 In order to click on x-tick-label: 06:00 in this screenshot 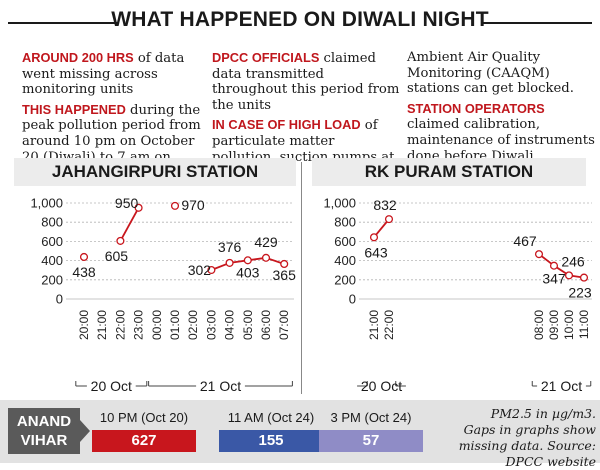, I will do `click(266, 325)`.